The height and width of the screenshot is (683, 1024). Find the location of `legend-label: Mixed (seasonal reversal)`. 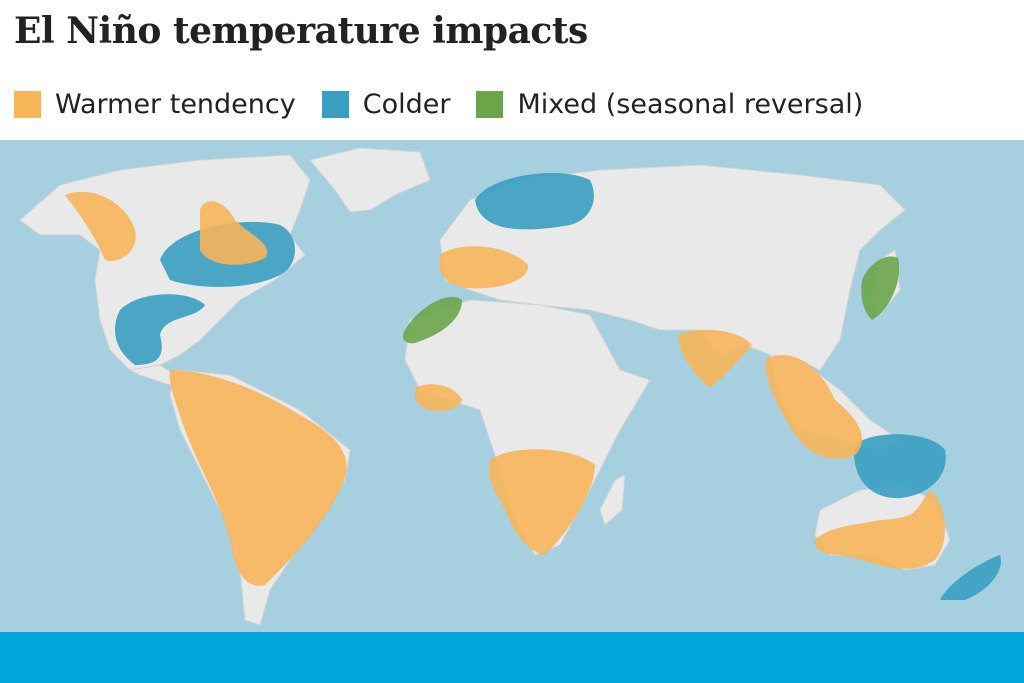

legend-label: Mixed (seasonal reversal) is located at coordinates (690, 104).